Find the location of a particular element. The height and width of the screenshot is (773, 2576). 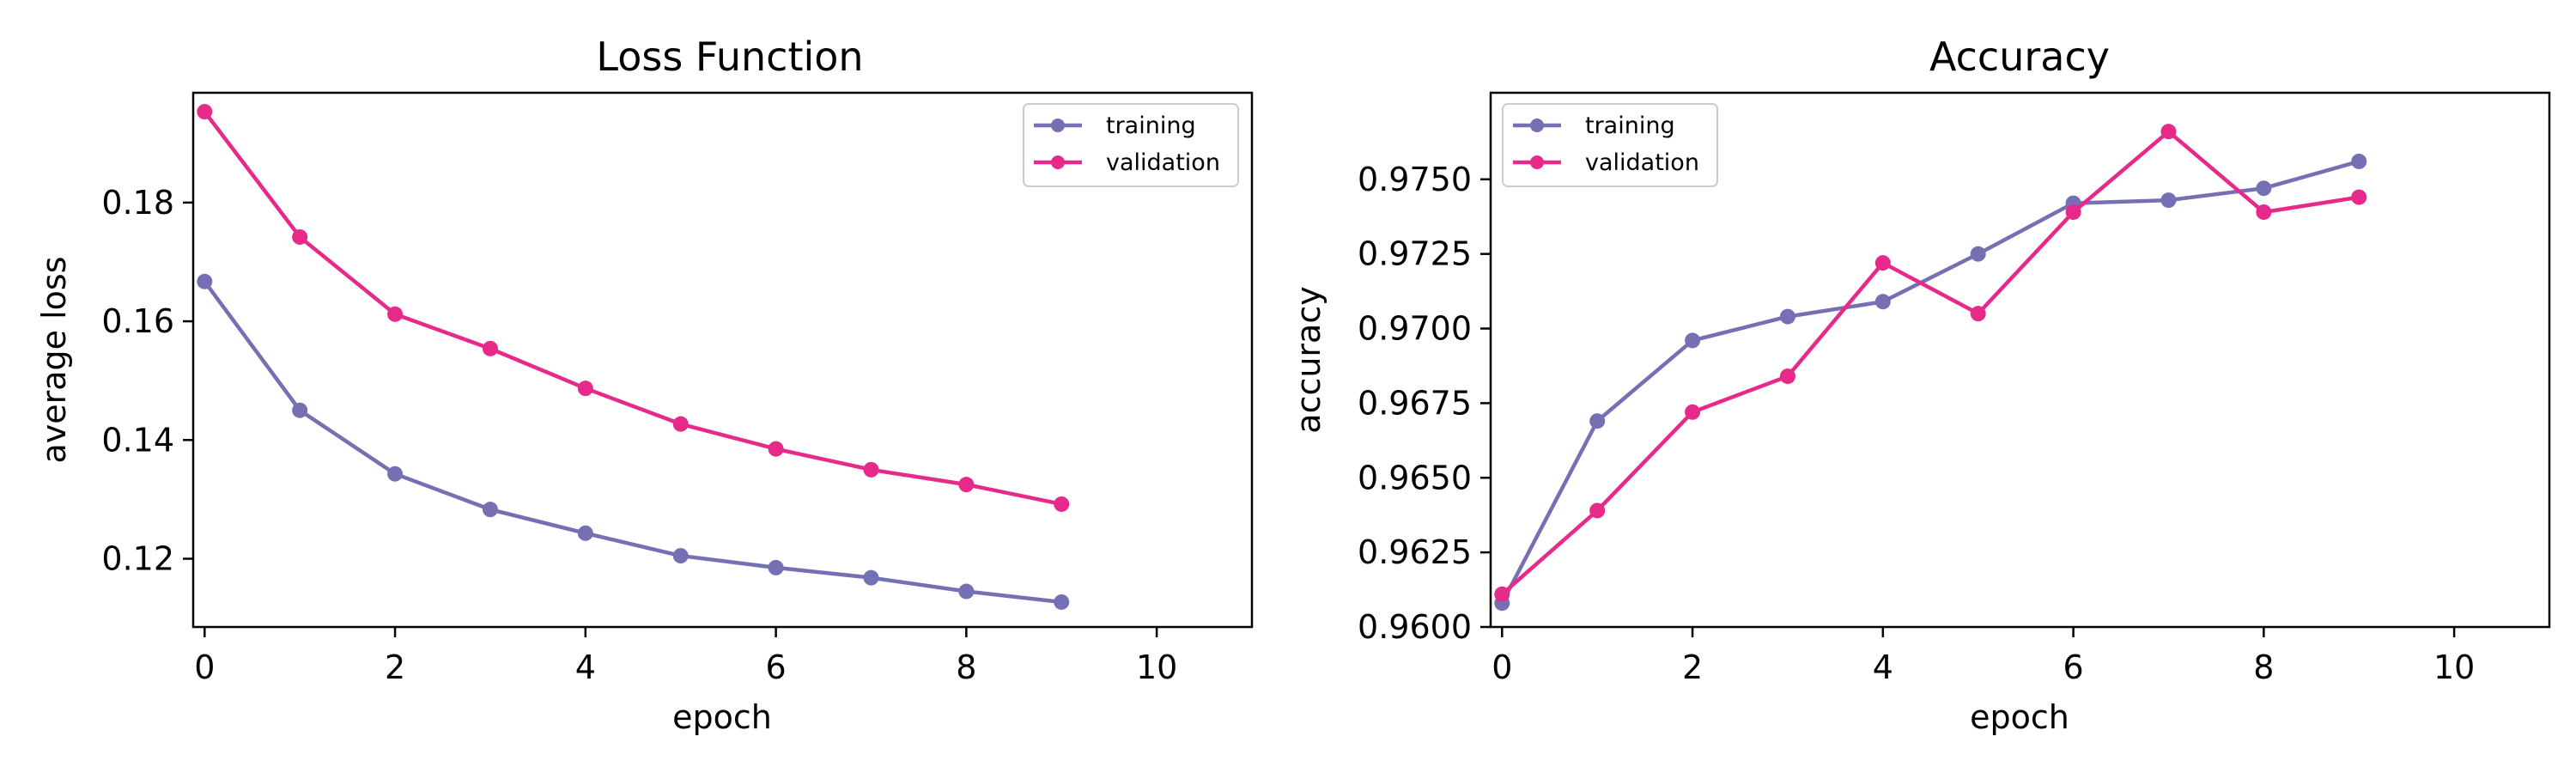

loss-chart-title: Loss Function is located at coordinates (729, 57).